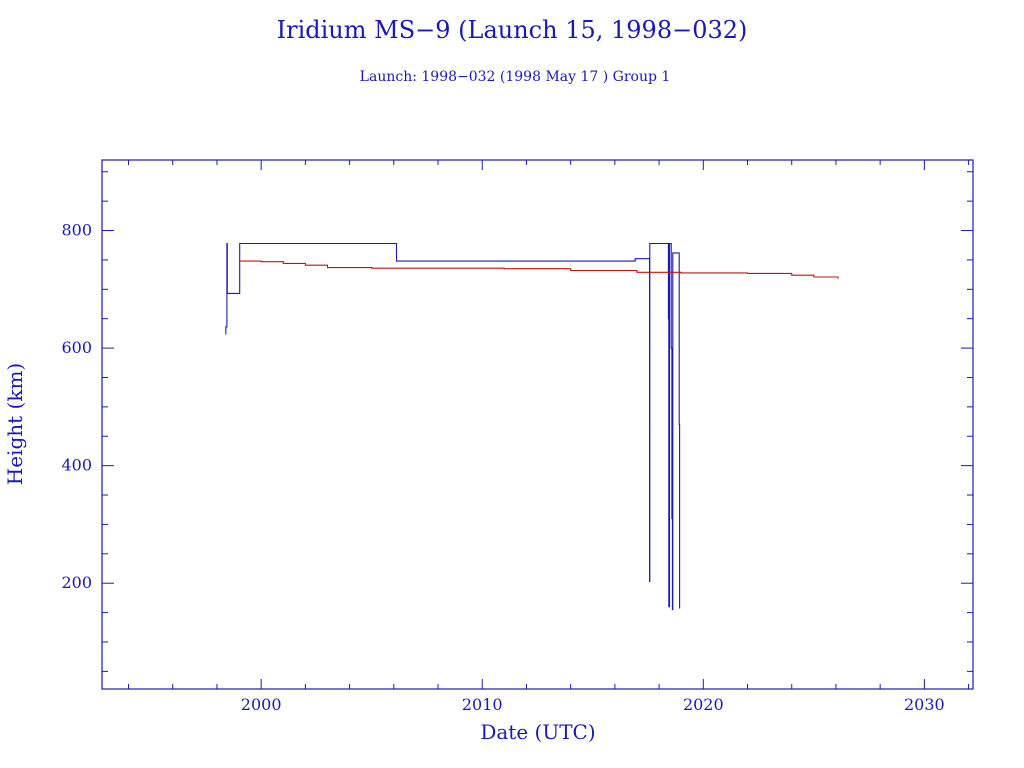 Image resolution: width=1024 pixels, height=768 pixels. I want to click on x-tick-label: 2020, so click(703, 704).